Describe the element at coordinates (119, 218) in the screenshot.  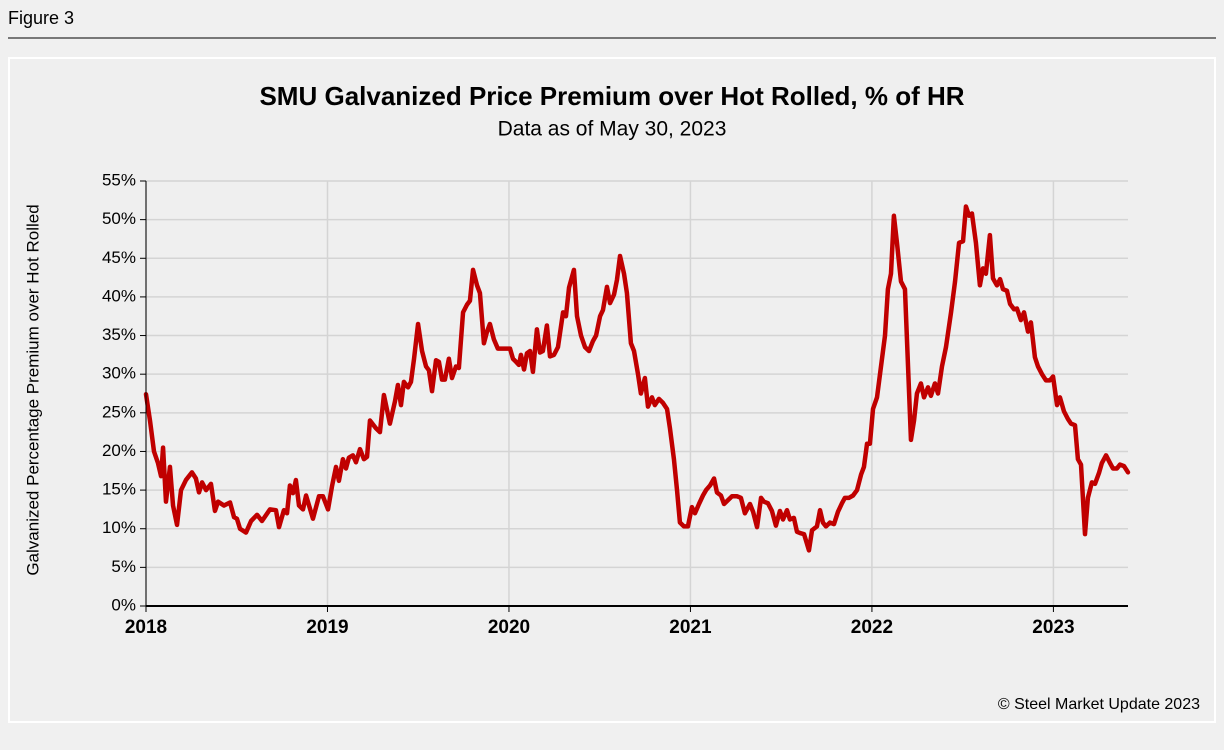
I see `y-tick-label: 50%` at that location.